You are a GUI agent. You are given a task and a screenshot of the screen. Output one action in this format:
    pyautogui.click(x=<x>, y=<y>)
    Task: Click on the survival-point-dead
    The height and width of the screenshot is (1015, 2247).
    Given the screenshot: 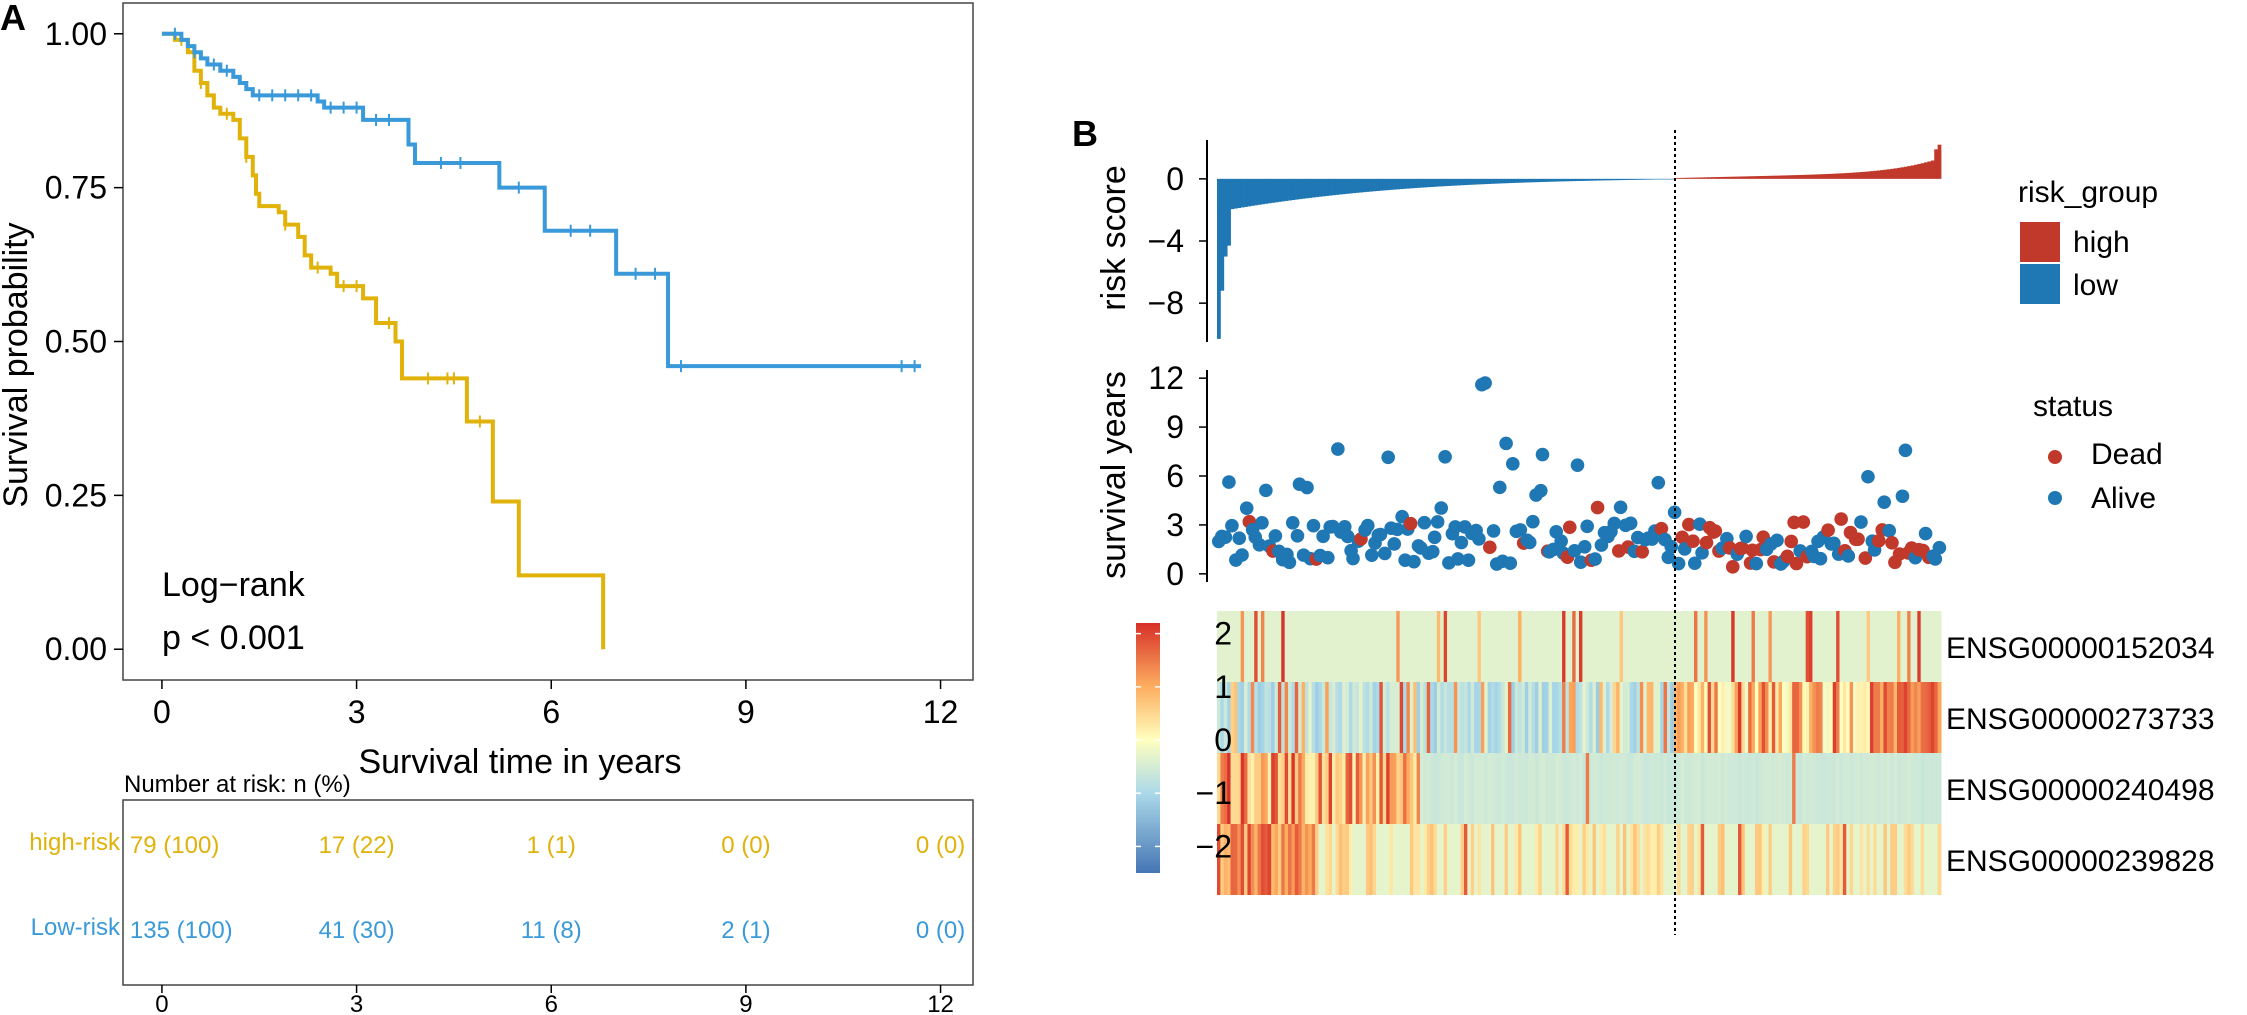 What is the action you would take?
    pyautogui.click(x=1682, y=537)
    